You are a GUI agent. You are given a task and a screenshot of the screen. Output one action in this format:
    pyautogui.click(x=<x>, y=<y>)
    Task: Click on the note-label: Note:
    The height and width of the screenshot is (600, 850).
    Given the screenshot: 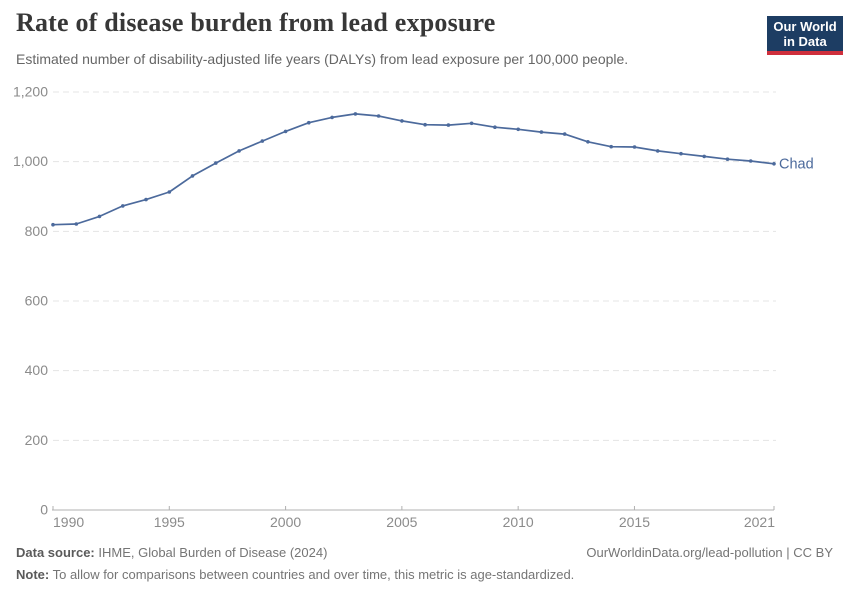 What is the action you would take?
    pyautogui.click(x=33, y=574)
    